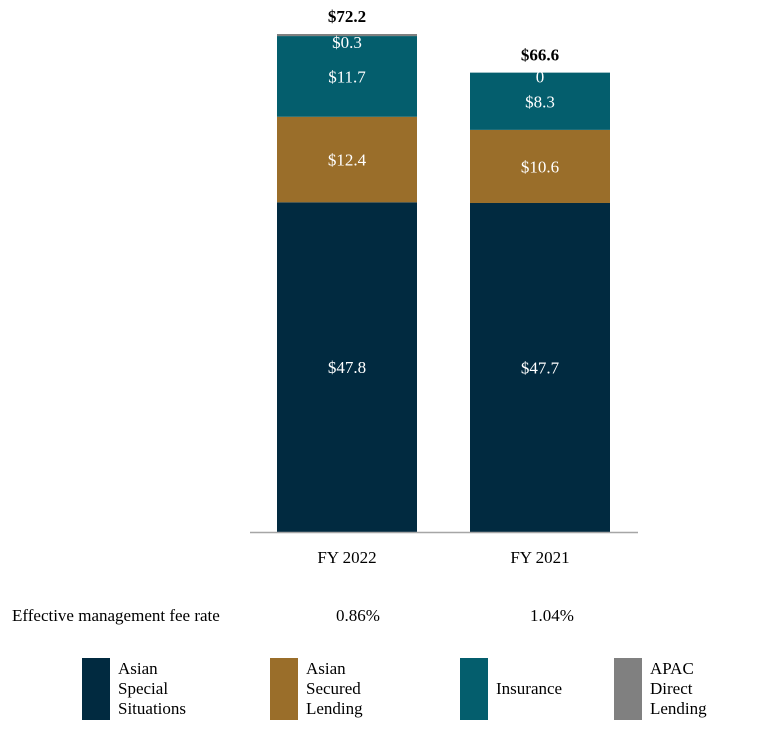 This screenshot has height=738, width=780. Describe the element at coordinates (678, 688) in the screenshot. I see `legend-label: APAC Direct Lending` at that location.